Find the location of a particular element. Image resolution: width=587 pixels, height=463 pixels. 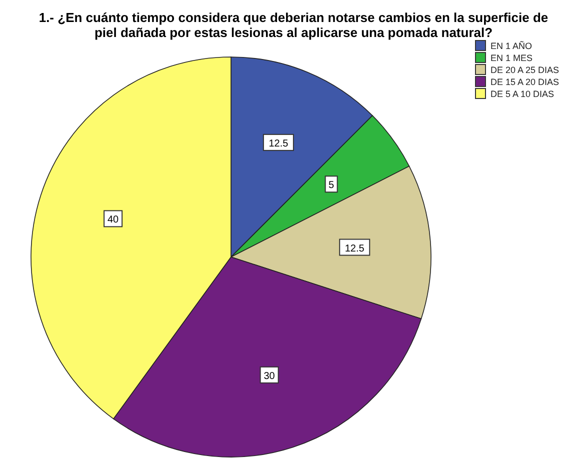

legend-label: DE 15 A 20 DIAS is located at coordinates (524, 81).